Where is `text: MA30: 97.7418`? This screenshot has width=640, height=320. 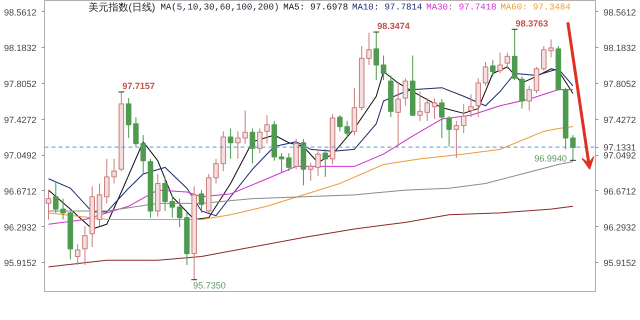 text: MA30: 97.7418 is located at coordinates (461, 7).